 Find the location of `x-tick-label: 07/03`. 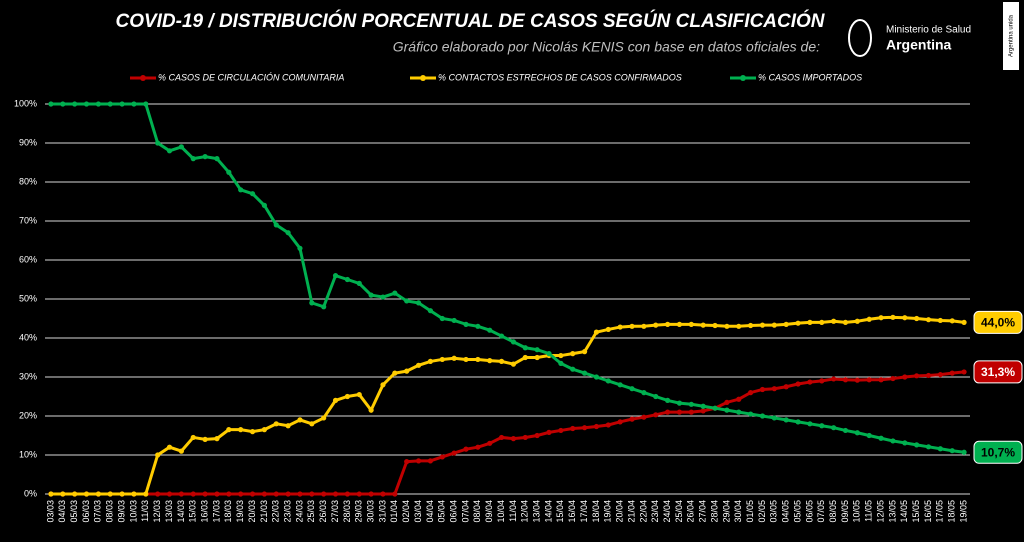

x-tick-label: 07/03 is located at coordinates (98, 511).